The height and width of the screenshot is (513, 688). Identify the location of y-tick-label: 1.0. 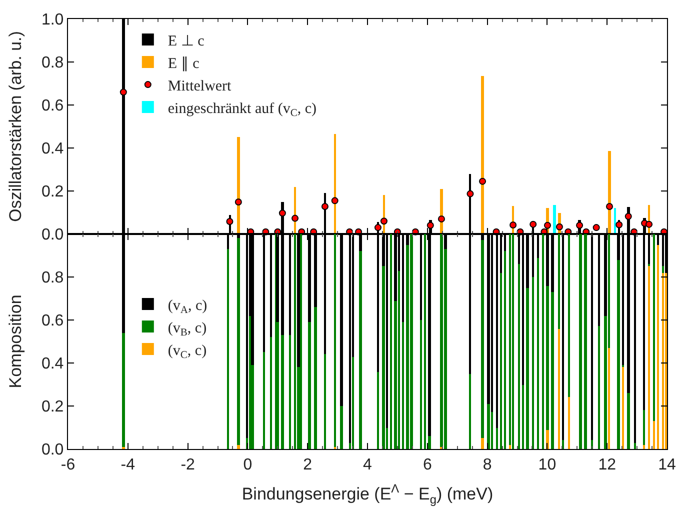
(52, 20).